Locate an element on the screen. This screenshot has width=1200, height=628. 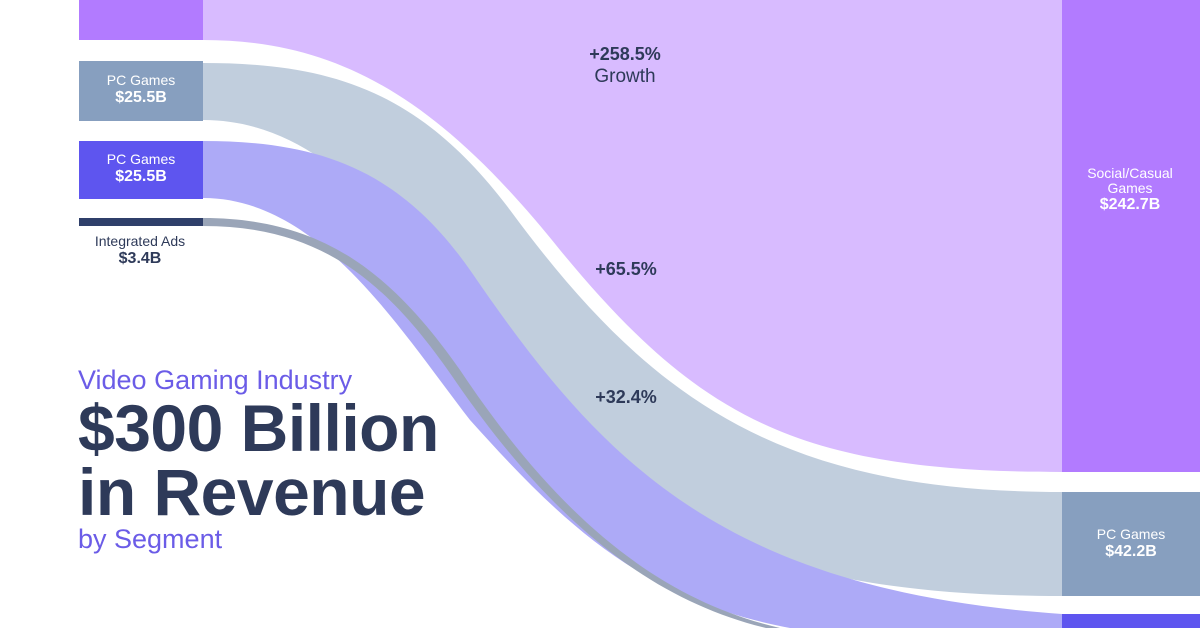
growth-pc-value: +65.5% is located at coordinates (626, 269).